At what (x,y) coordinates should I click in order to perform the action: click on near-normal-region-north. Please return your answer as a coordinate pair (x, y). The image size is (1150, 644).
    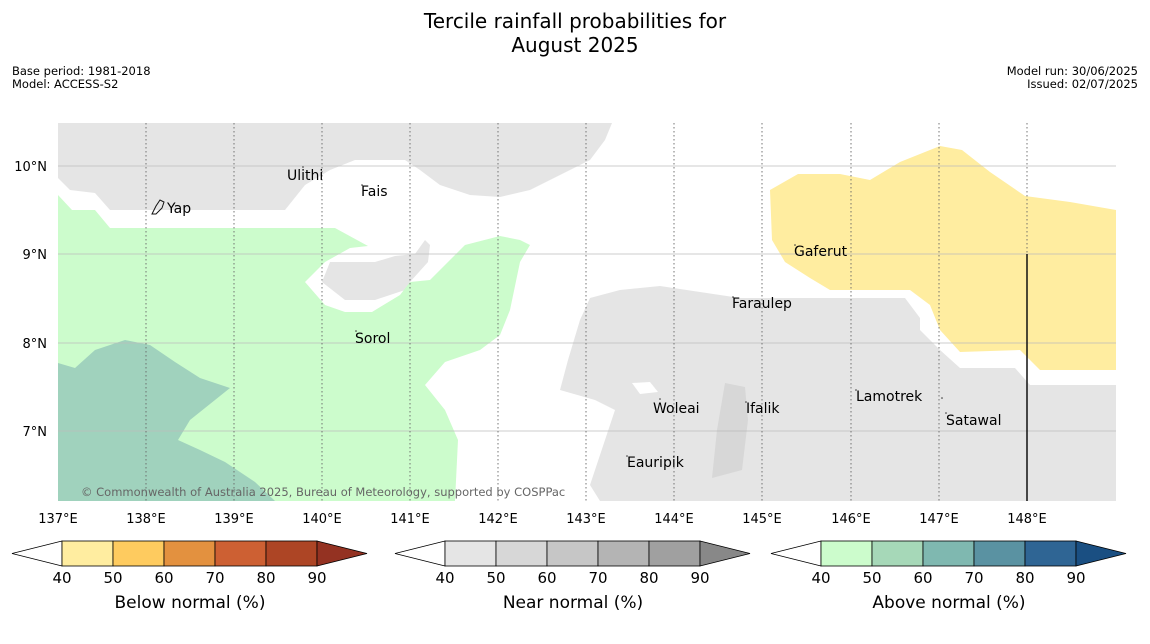
    Looking at the image, I should click on (335, 166).